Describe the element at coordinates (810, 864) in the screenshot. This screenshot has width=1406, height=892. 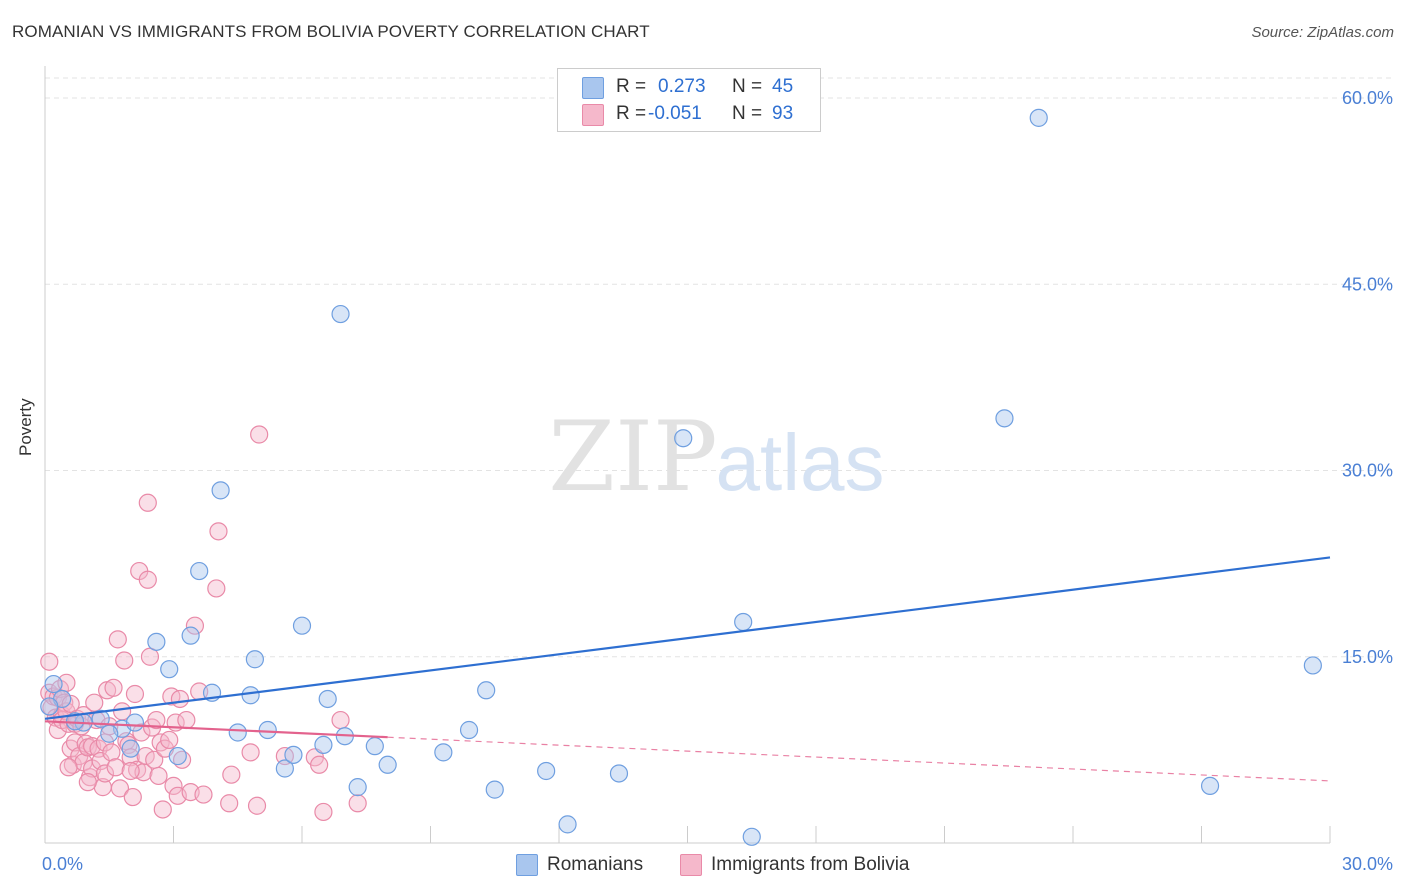
I see `legend-label-bolivia: Immigrants from Bolivia` at that location.